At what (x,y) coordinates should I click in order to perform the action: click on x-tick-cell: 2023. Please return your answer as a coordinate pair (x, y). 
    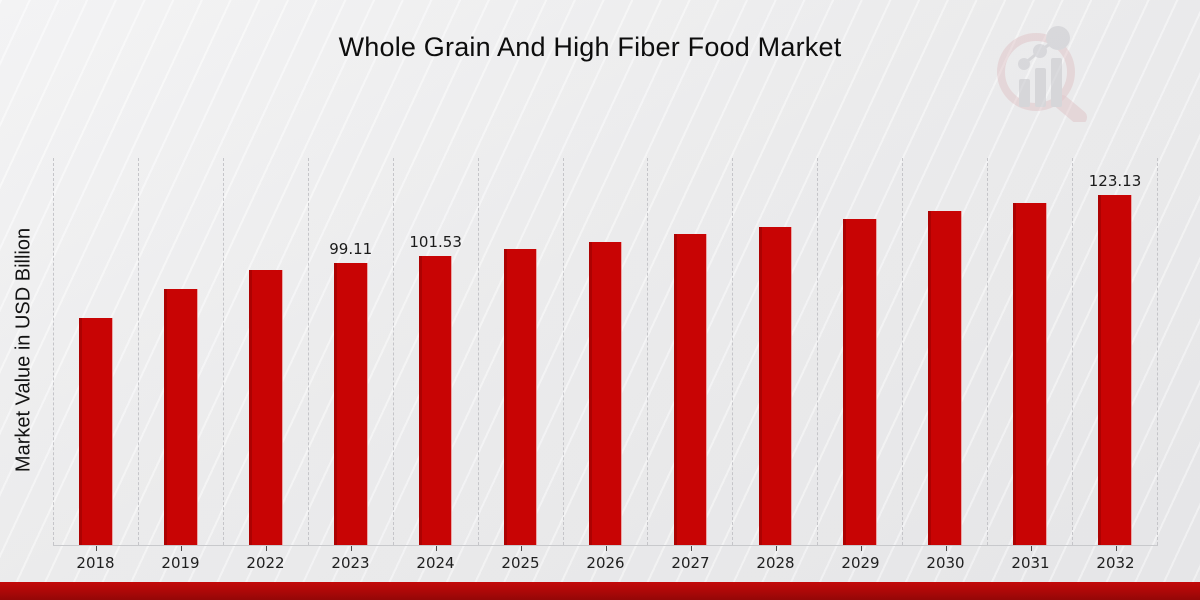
    Looking at the image, I should click on (350, 559).